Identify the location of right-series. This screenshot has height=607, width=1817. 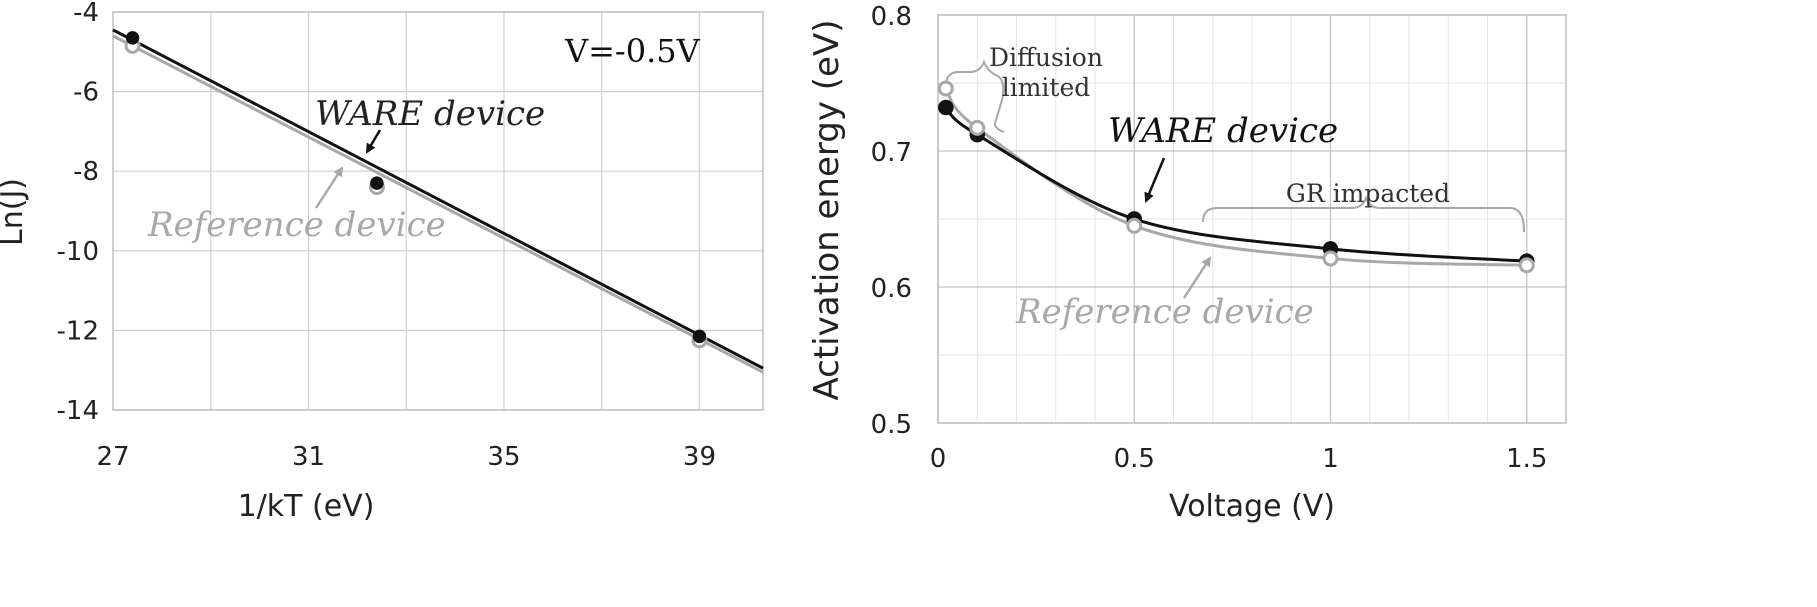
(1236, 177).